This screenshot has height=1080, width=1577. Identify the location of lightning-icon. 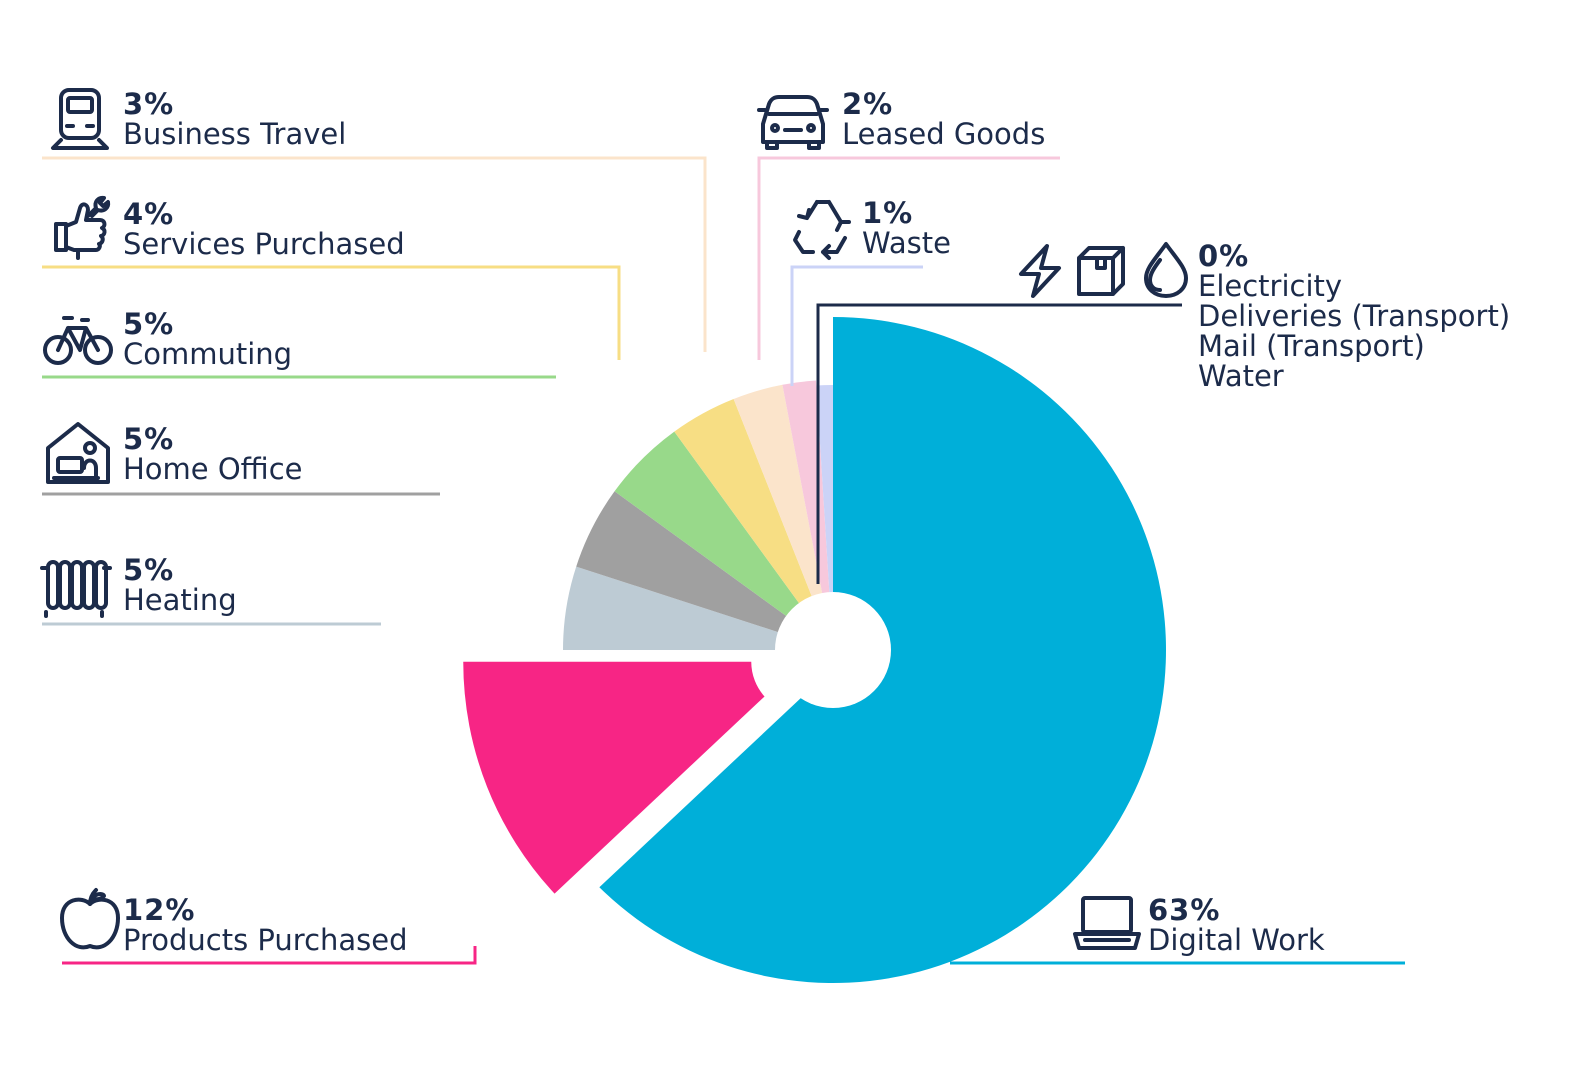
(1040, 271).